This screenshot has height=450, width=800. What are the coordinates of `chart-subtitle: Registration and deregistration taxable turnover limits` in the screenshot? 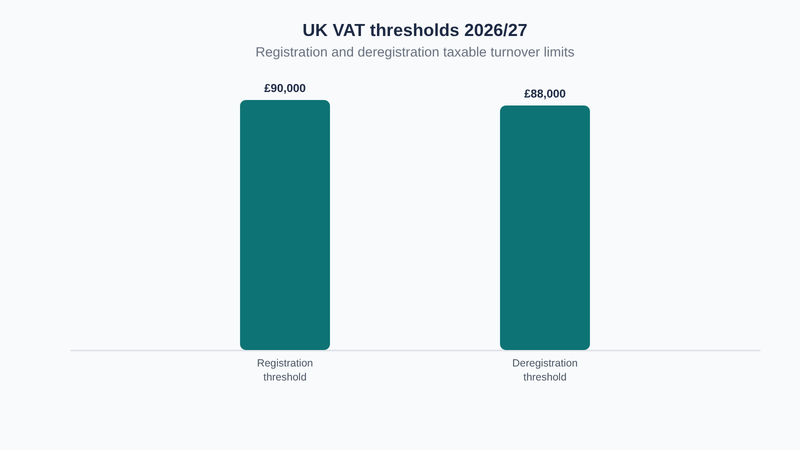 It's located at (415, 52).